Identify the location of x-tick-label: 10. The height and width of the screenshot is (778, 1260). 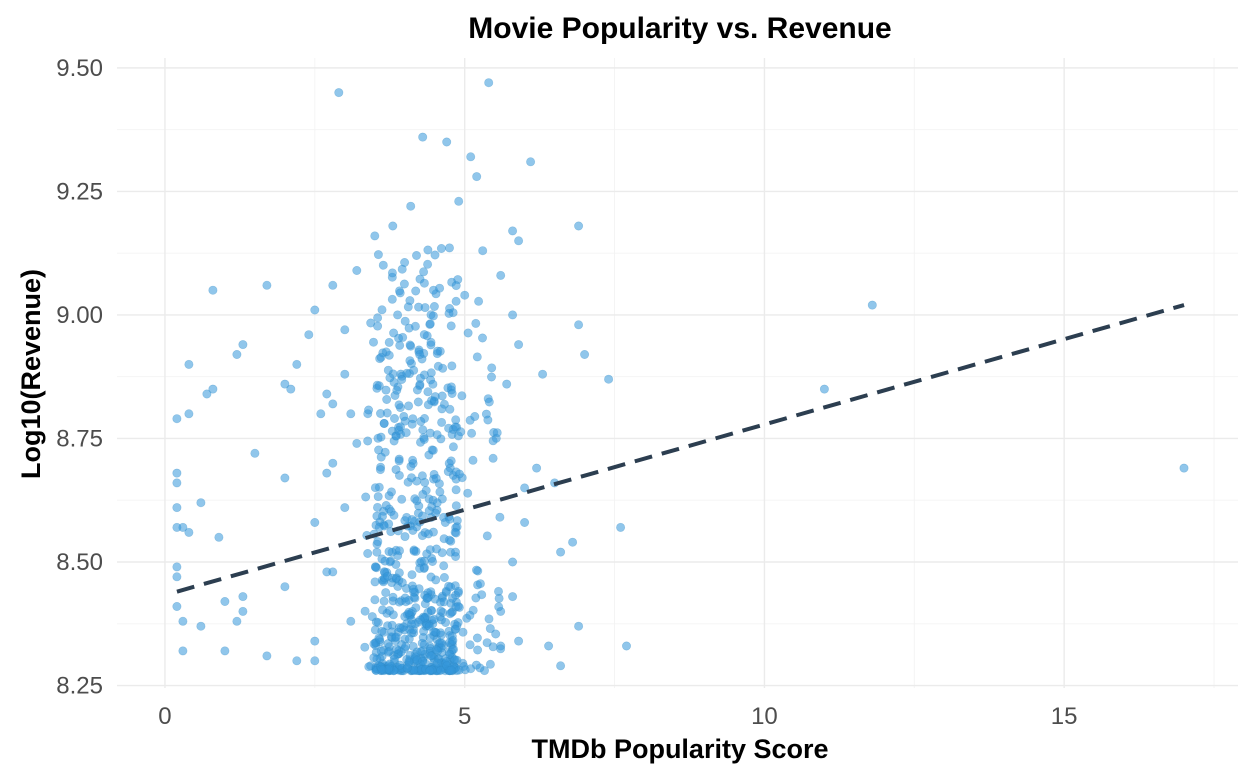
(764, 716).